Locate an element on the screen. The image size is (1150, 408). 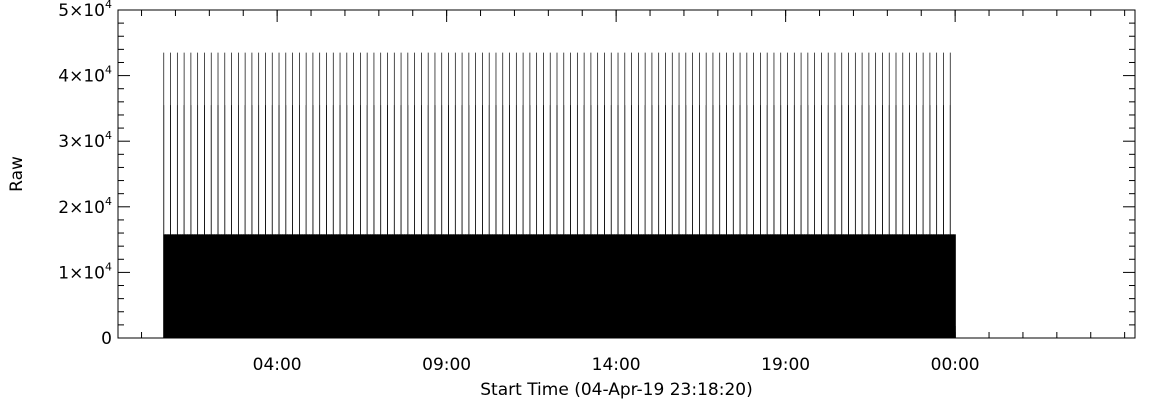
x-axis-label: Start Time (04-Apr-19 23:18:20) is located at coordinates (616, 390).